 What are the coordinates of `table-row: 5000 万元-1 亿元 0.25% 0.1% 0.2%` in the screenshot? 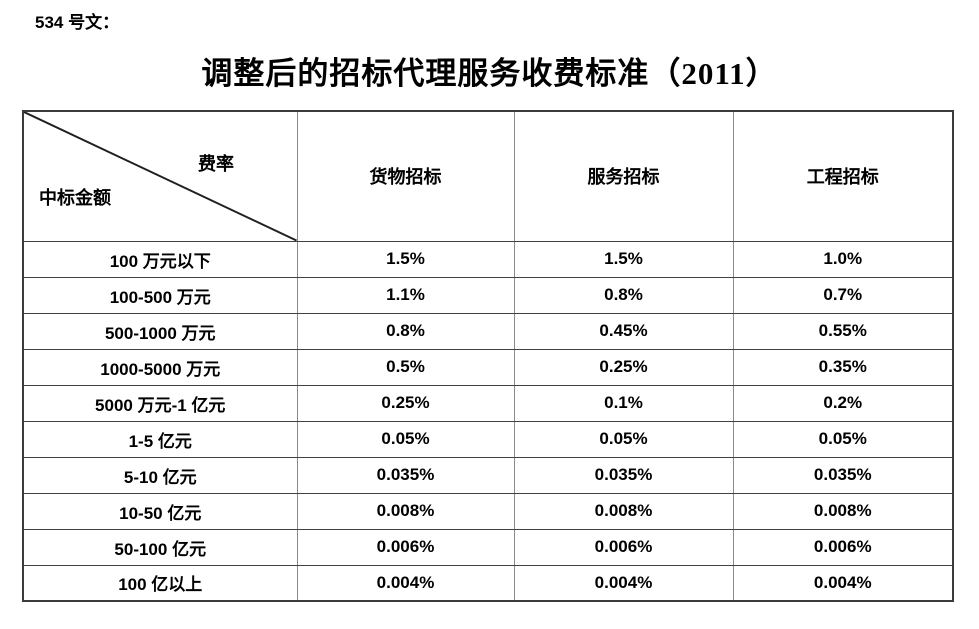 It's located at (488, 403).